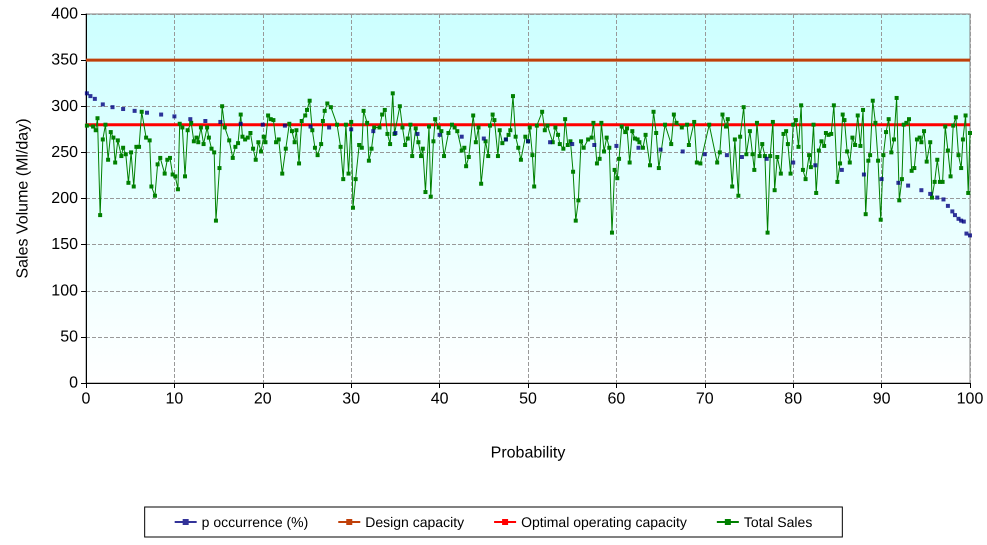  What do you see at coordinates (64, 245) in the screenshot?
I see `y-tick-label: 150` at bounding box center [64, 245].